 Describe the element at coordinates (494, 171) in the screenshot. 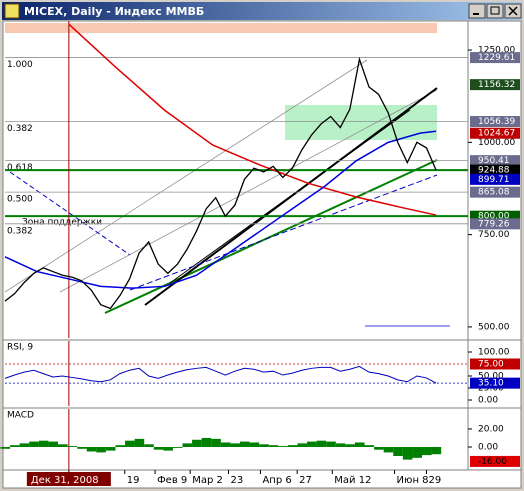

I see `level-label: 924.88` at that location.